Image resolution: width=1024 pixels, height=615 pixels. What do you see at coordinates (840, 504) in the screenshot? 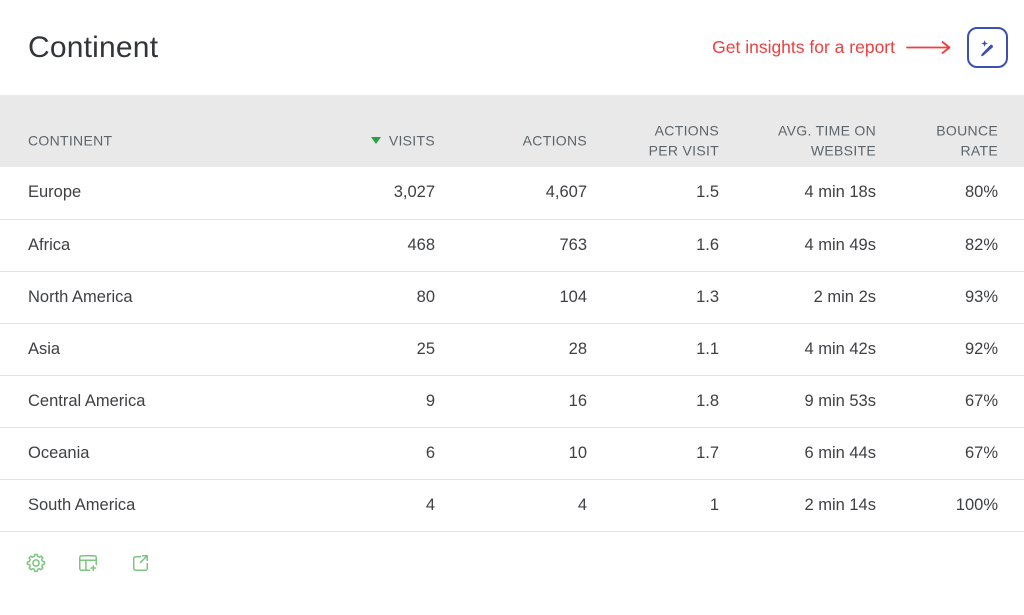
I see `avg-time-on-website-cell: 2 min 14s` at bounding box center [840, 504].